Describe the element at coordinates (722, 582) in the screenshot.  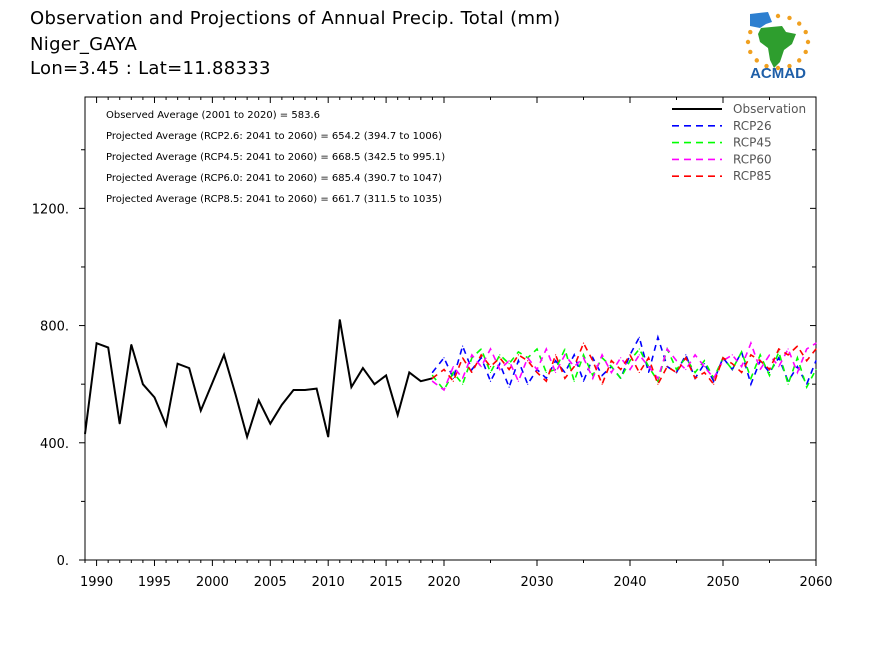
I see `x-tick-label: 2050` at that location.